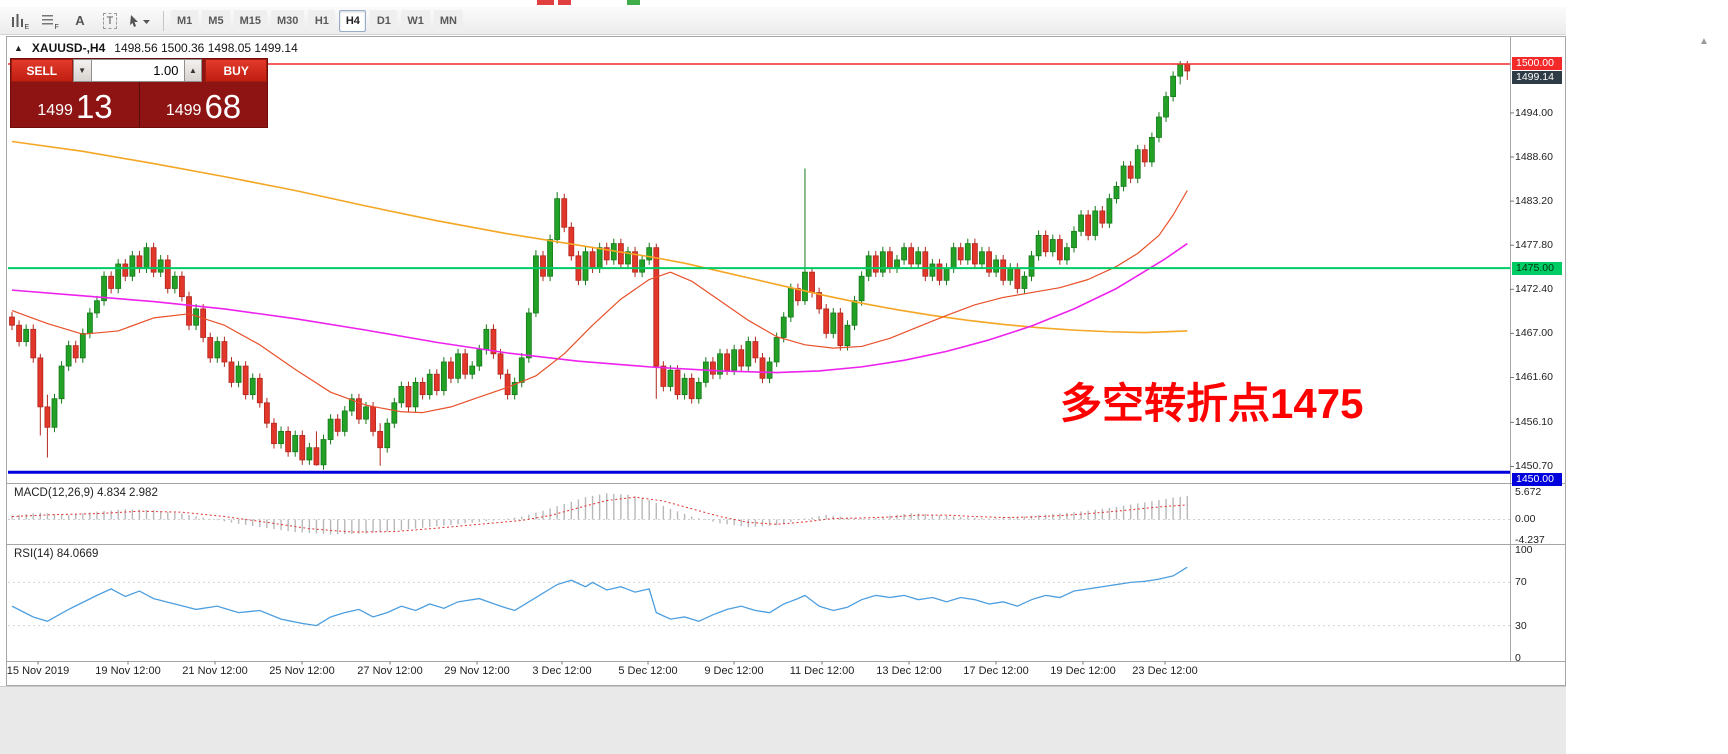 This screenshot has width=1728, height=754. What do you see at coordinates (50, 21) in the screenshot?
I see `levels-f-icon: F` at bounding box center [50, 21].